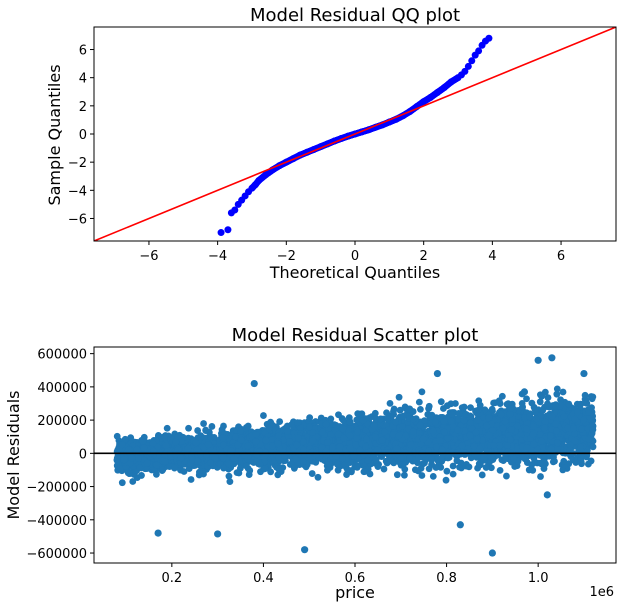  Describe the element at coordinates (424, 256) in the screenshot. I see `qq-x-tick-label: 2` at that location.